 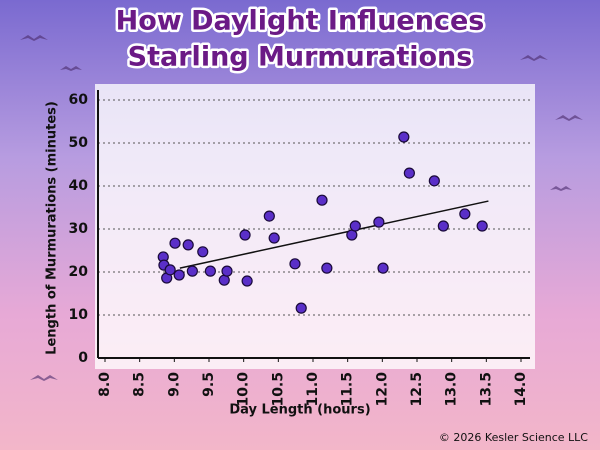 I want to click on x-tick-label: 9.5, so click(x=209, y=384).